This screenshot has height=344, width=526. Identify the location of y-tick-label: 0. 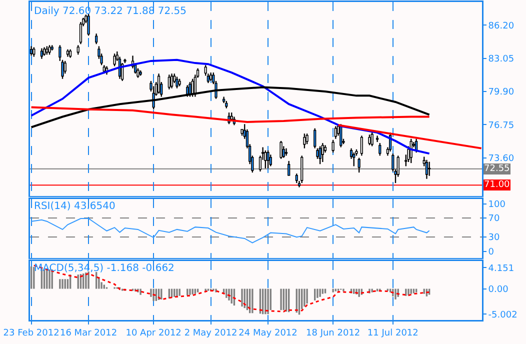
(491, 252).